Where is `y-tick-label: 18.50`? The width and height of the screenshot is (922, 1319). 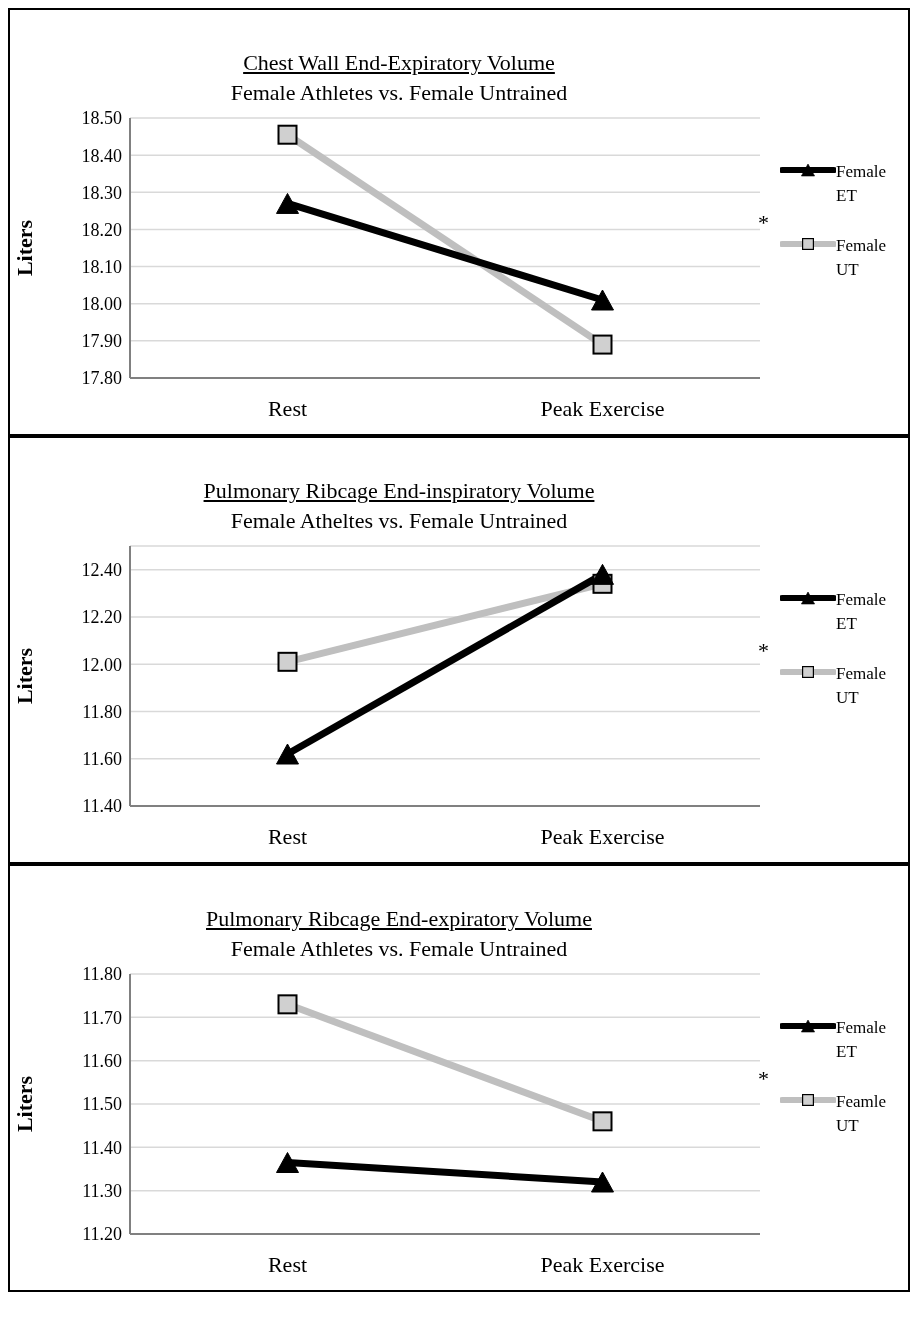
y-tick-label: 18.50 is located at coordinates (101, 118).